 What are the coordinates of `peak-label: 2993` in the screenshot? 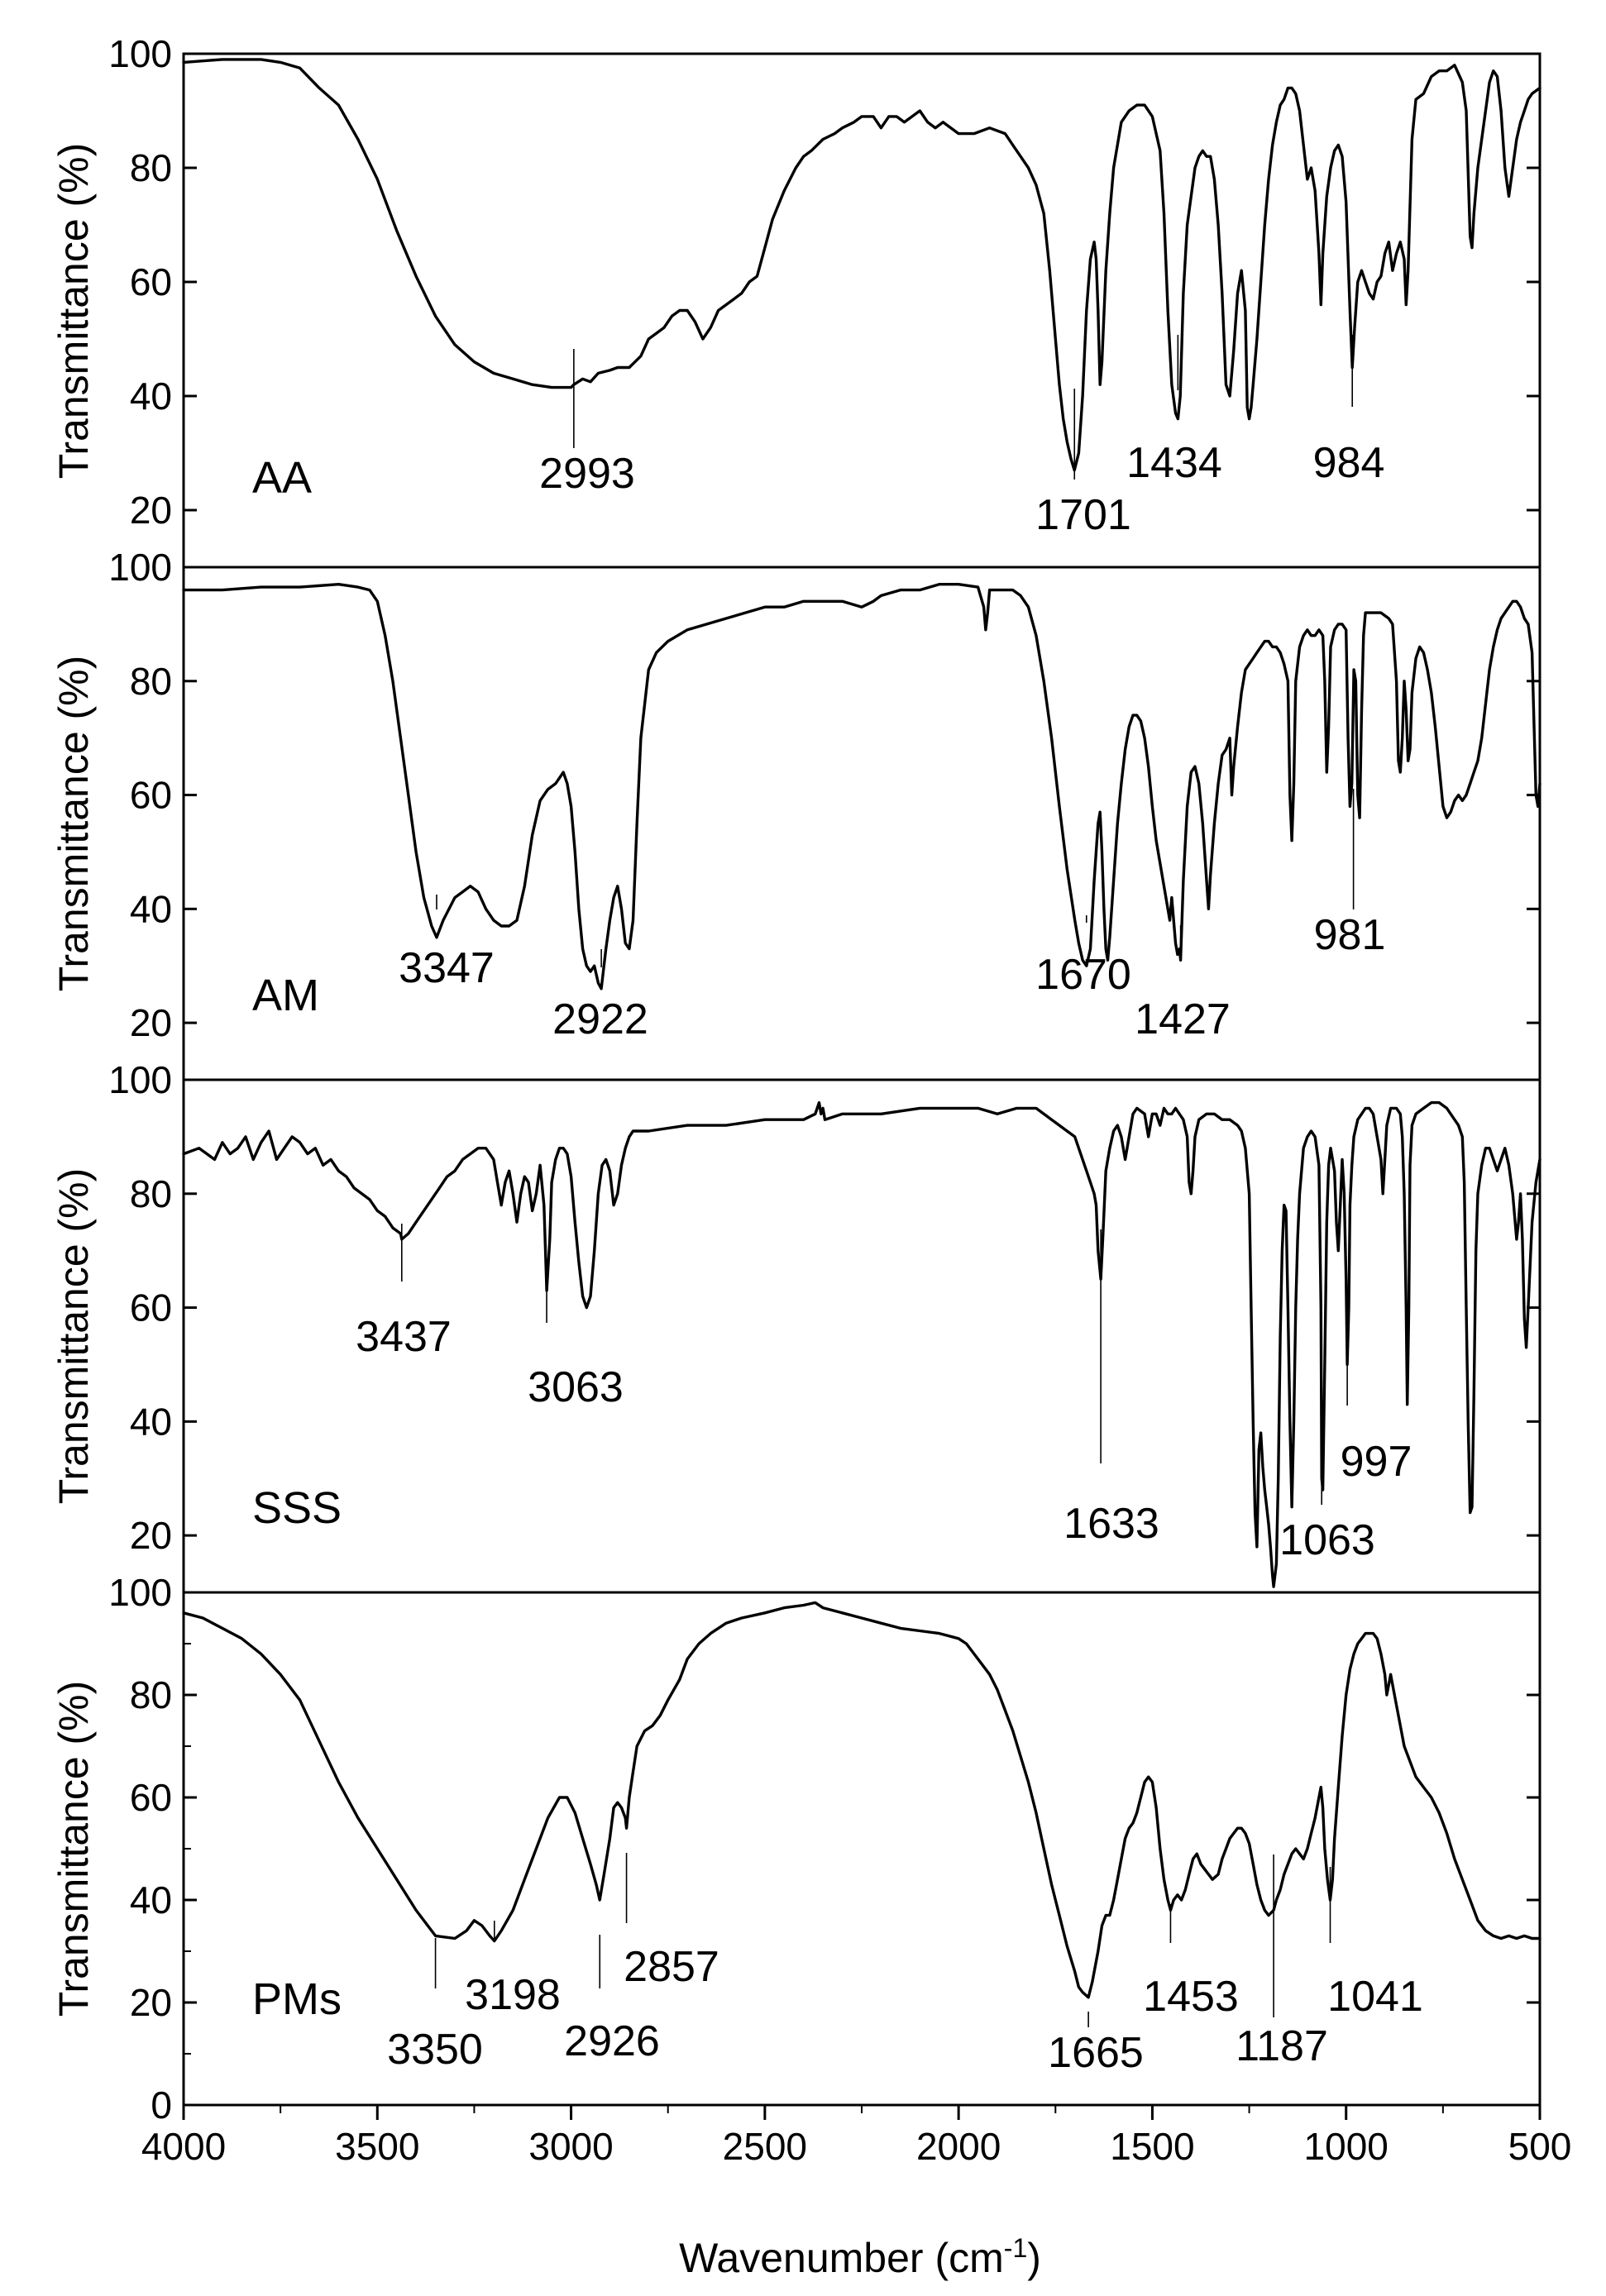 It's located at (587, 474).